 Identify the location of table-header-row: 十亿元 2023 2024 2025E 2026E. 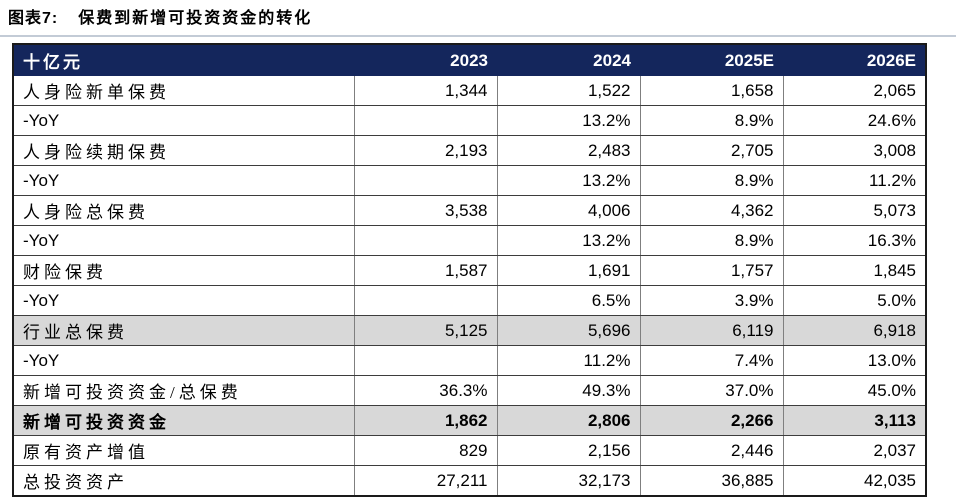
(469, 60).